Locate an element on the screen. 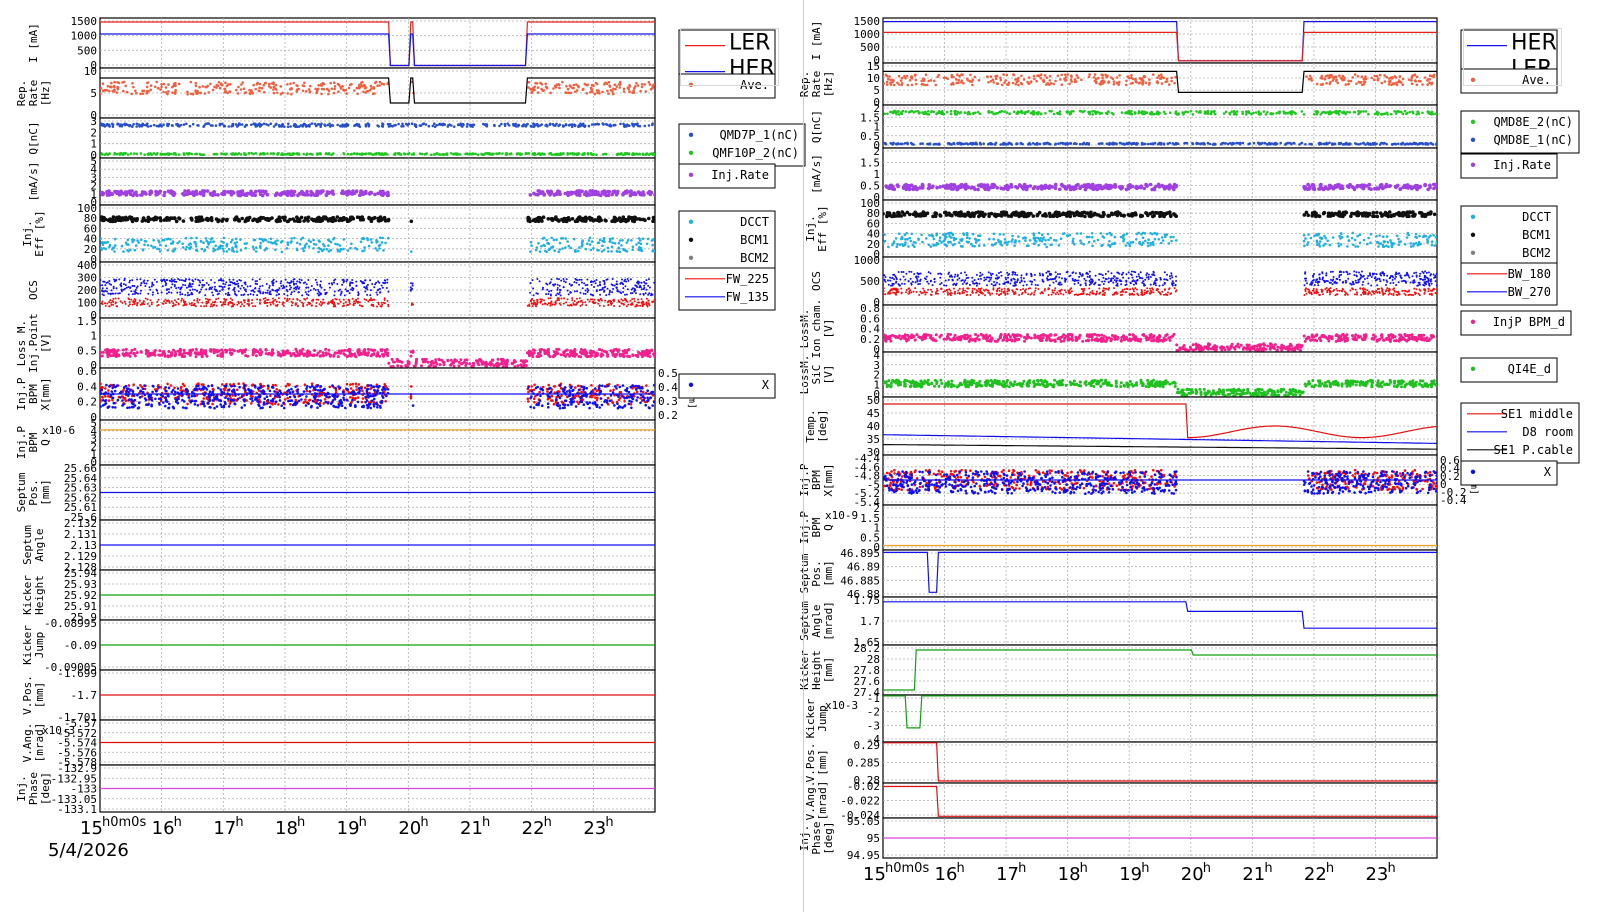 The image size is (1606, 916). tick-label: 1.75 is located at coordinates (867, 600).